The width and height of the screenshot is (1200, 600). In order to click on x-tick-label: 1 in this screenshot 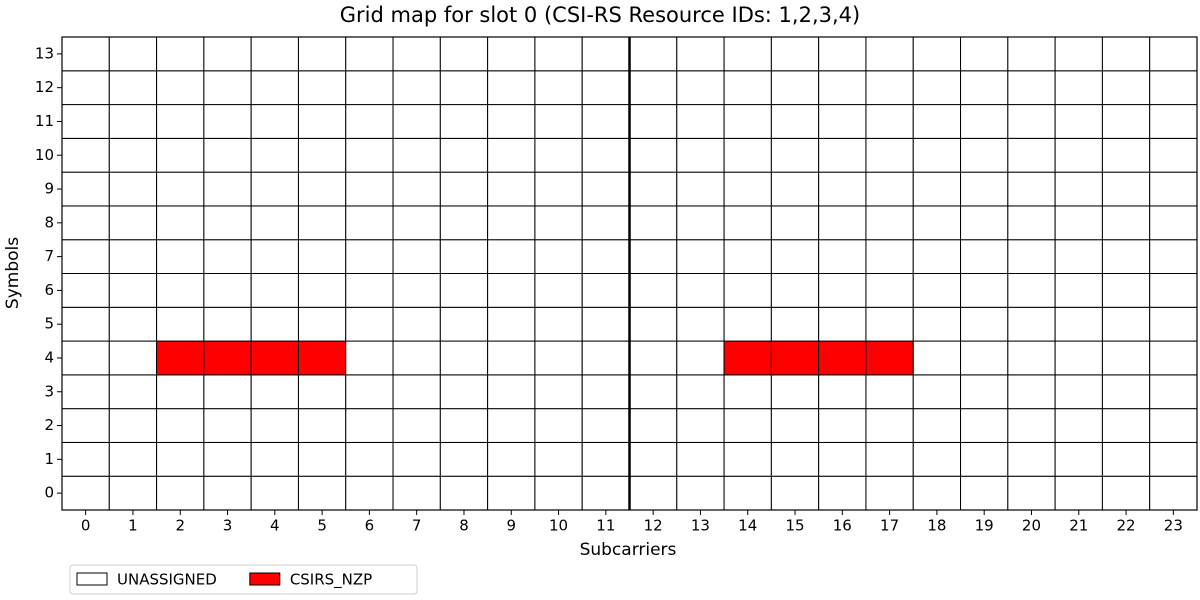, I will do `click(133, 526)`.